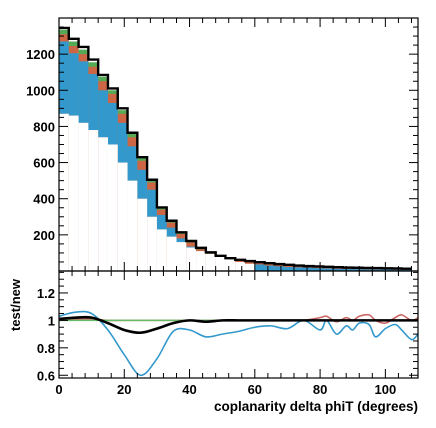 This screenshot has height=428, width=436. I want to click on x-tick-label: 20, so click(124, 389).